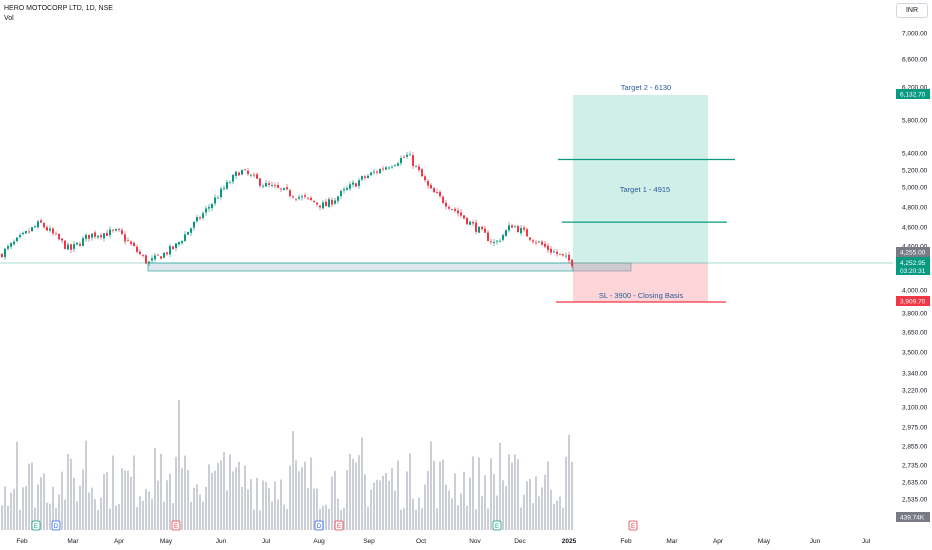  What do you see at coordinates (913, 252) in the screenshot?
I see `resistance-price-badge-bg` at bounding box center [913, 252].